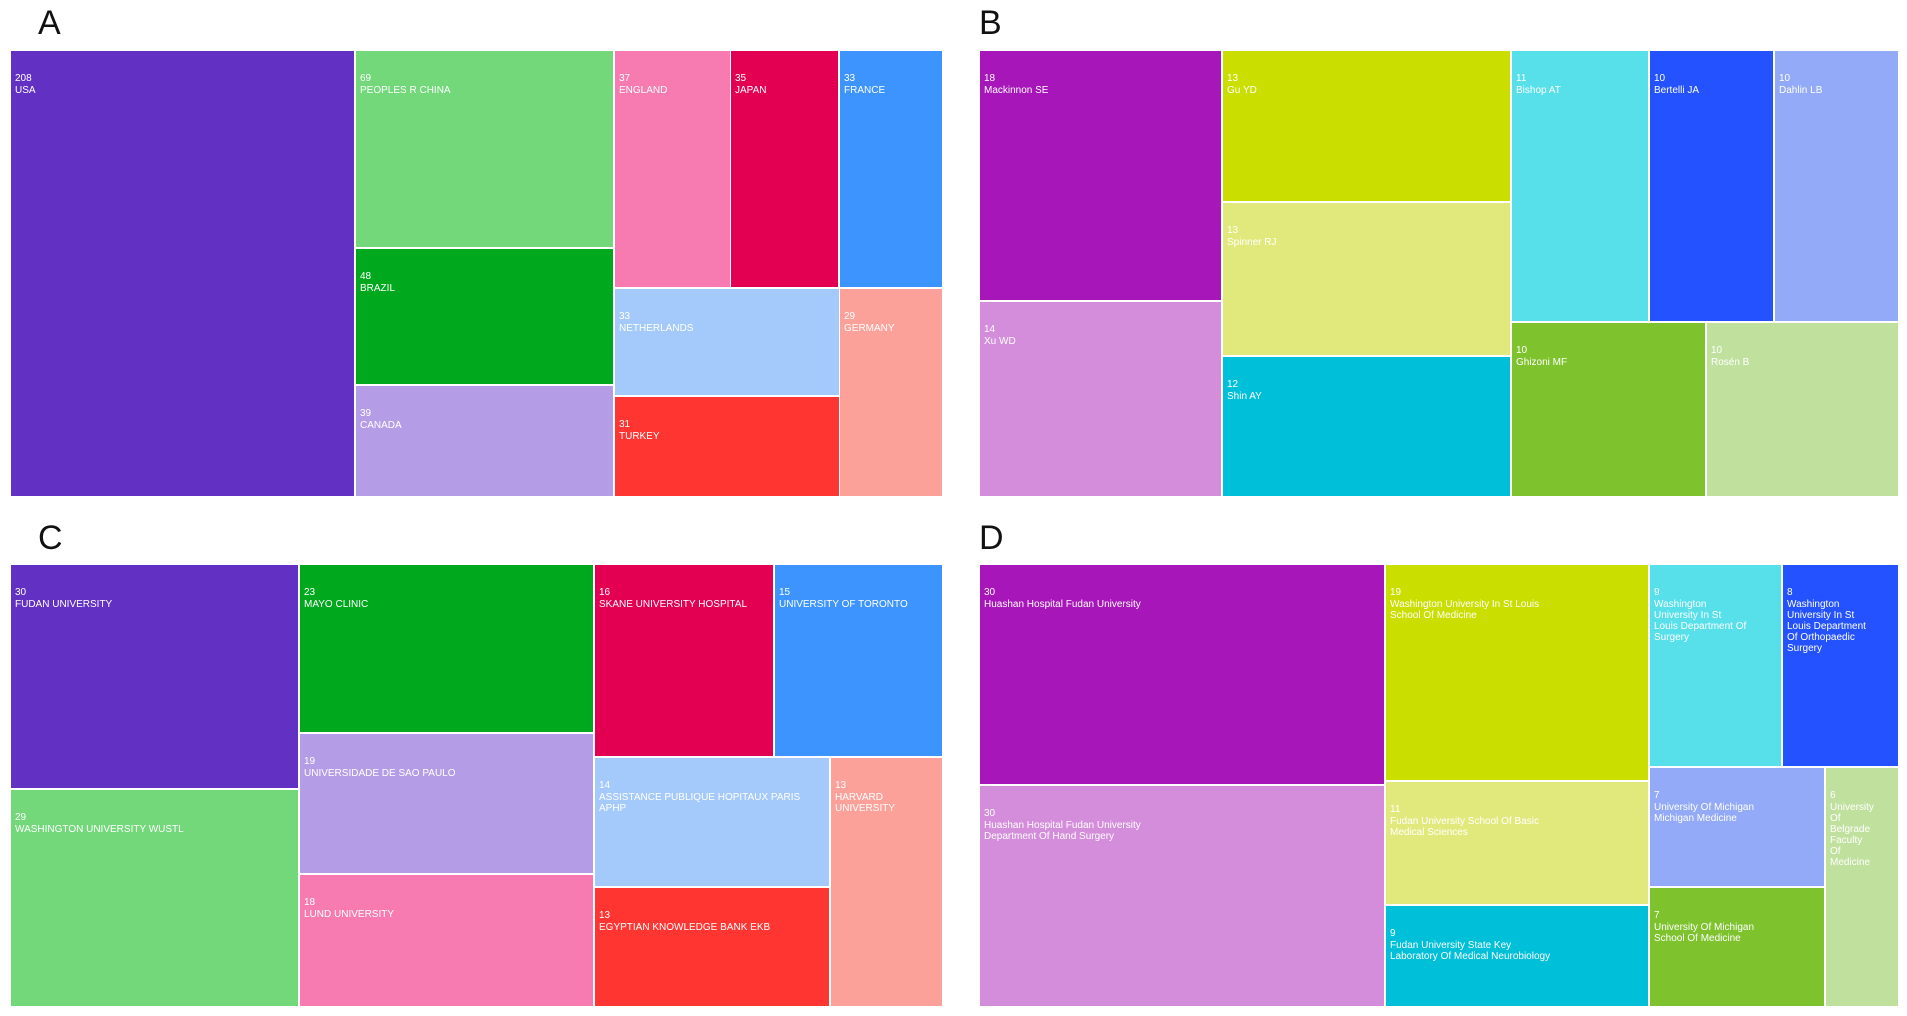 The height and width of the screenshot is (1016, 1907). I want to click on treemap-label-gu-yd: Gu YD, so click(1242, 90).